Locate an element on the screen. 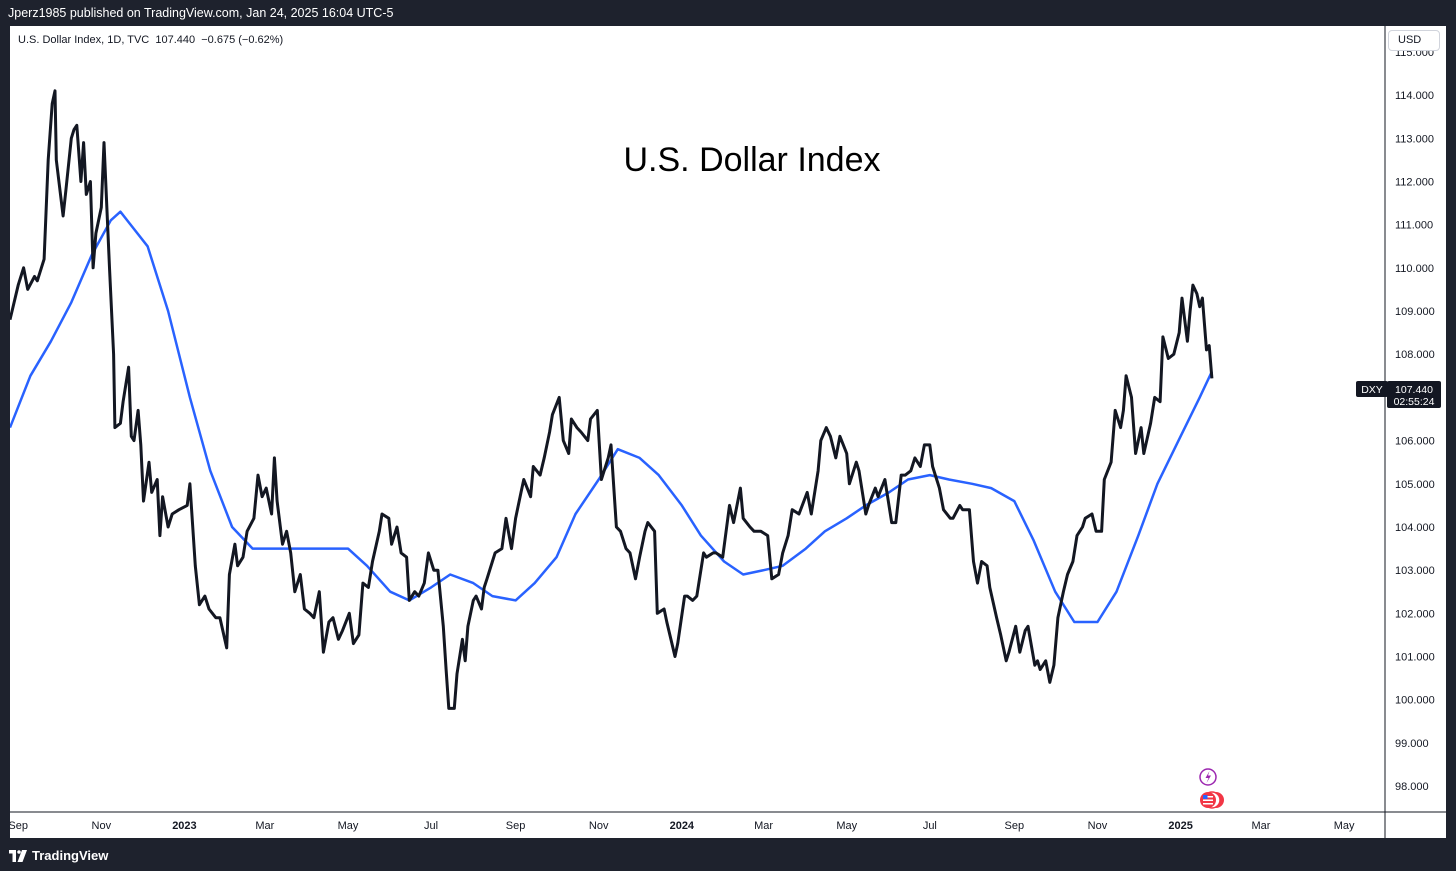 Image resolution: width=1456 pixels, height=871 pixels. y-tick-label: 106.000 is located at coordinates (1415, 442).